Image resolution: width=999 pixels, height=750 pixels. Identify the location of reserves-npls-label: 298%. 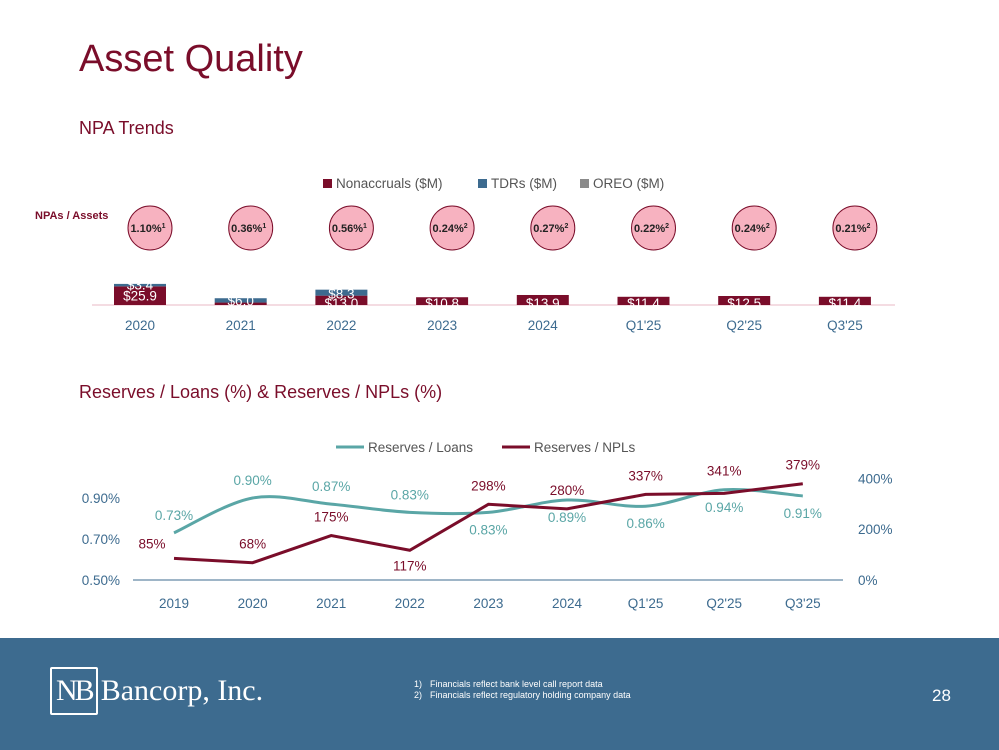
(488, 485).